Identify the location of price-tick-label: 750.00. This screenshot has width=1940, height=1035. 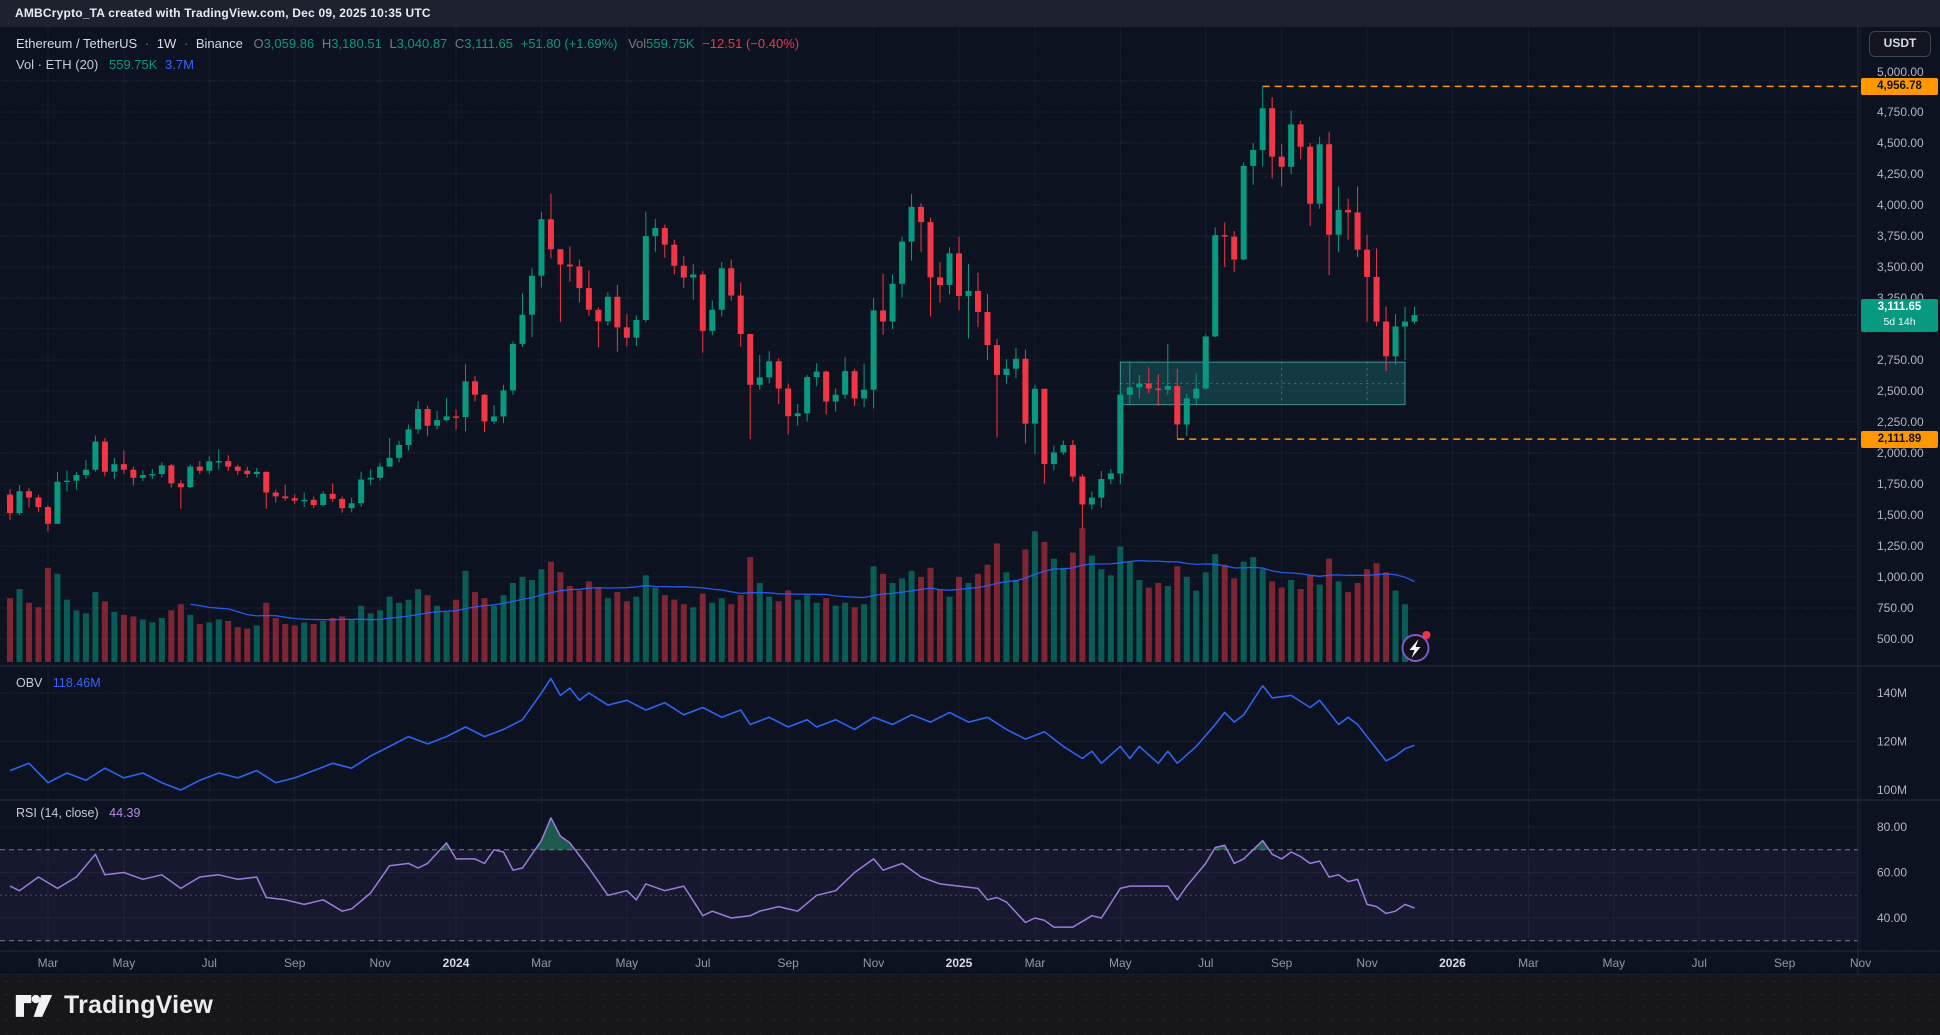
(1895, 608).